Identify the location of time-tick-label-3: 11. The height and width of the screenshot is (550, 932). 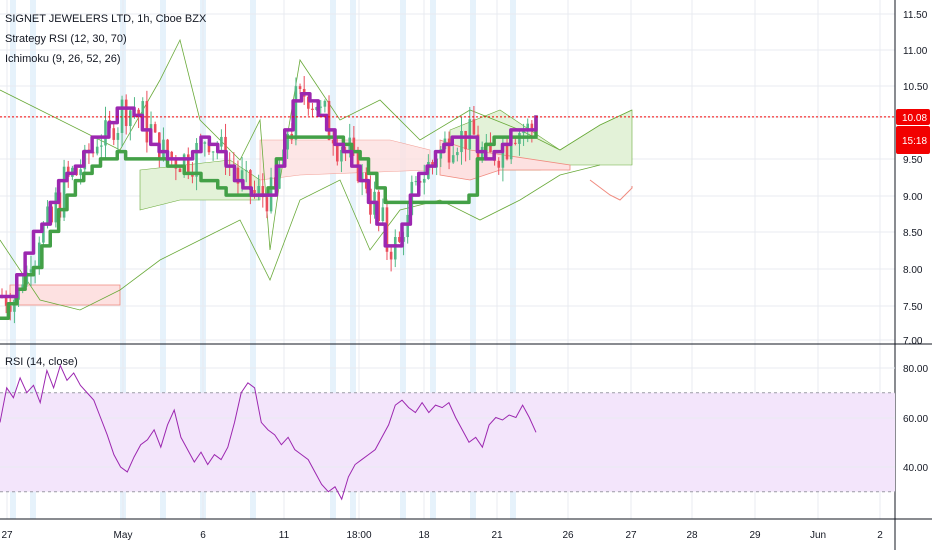
(284, 535).